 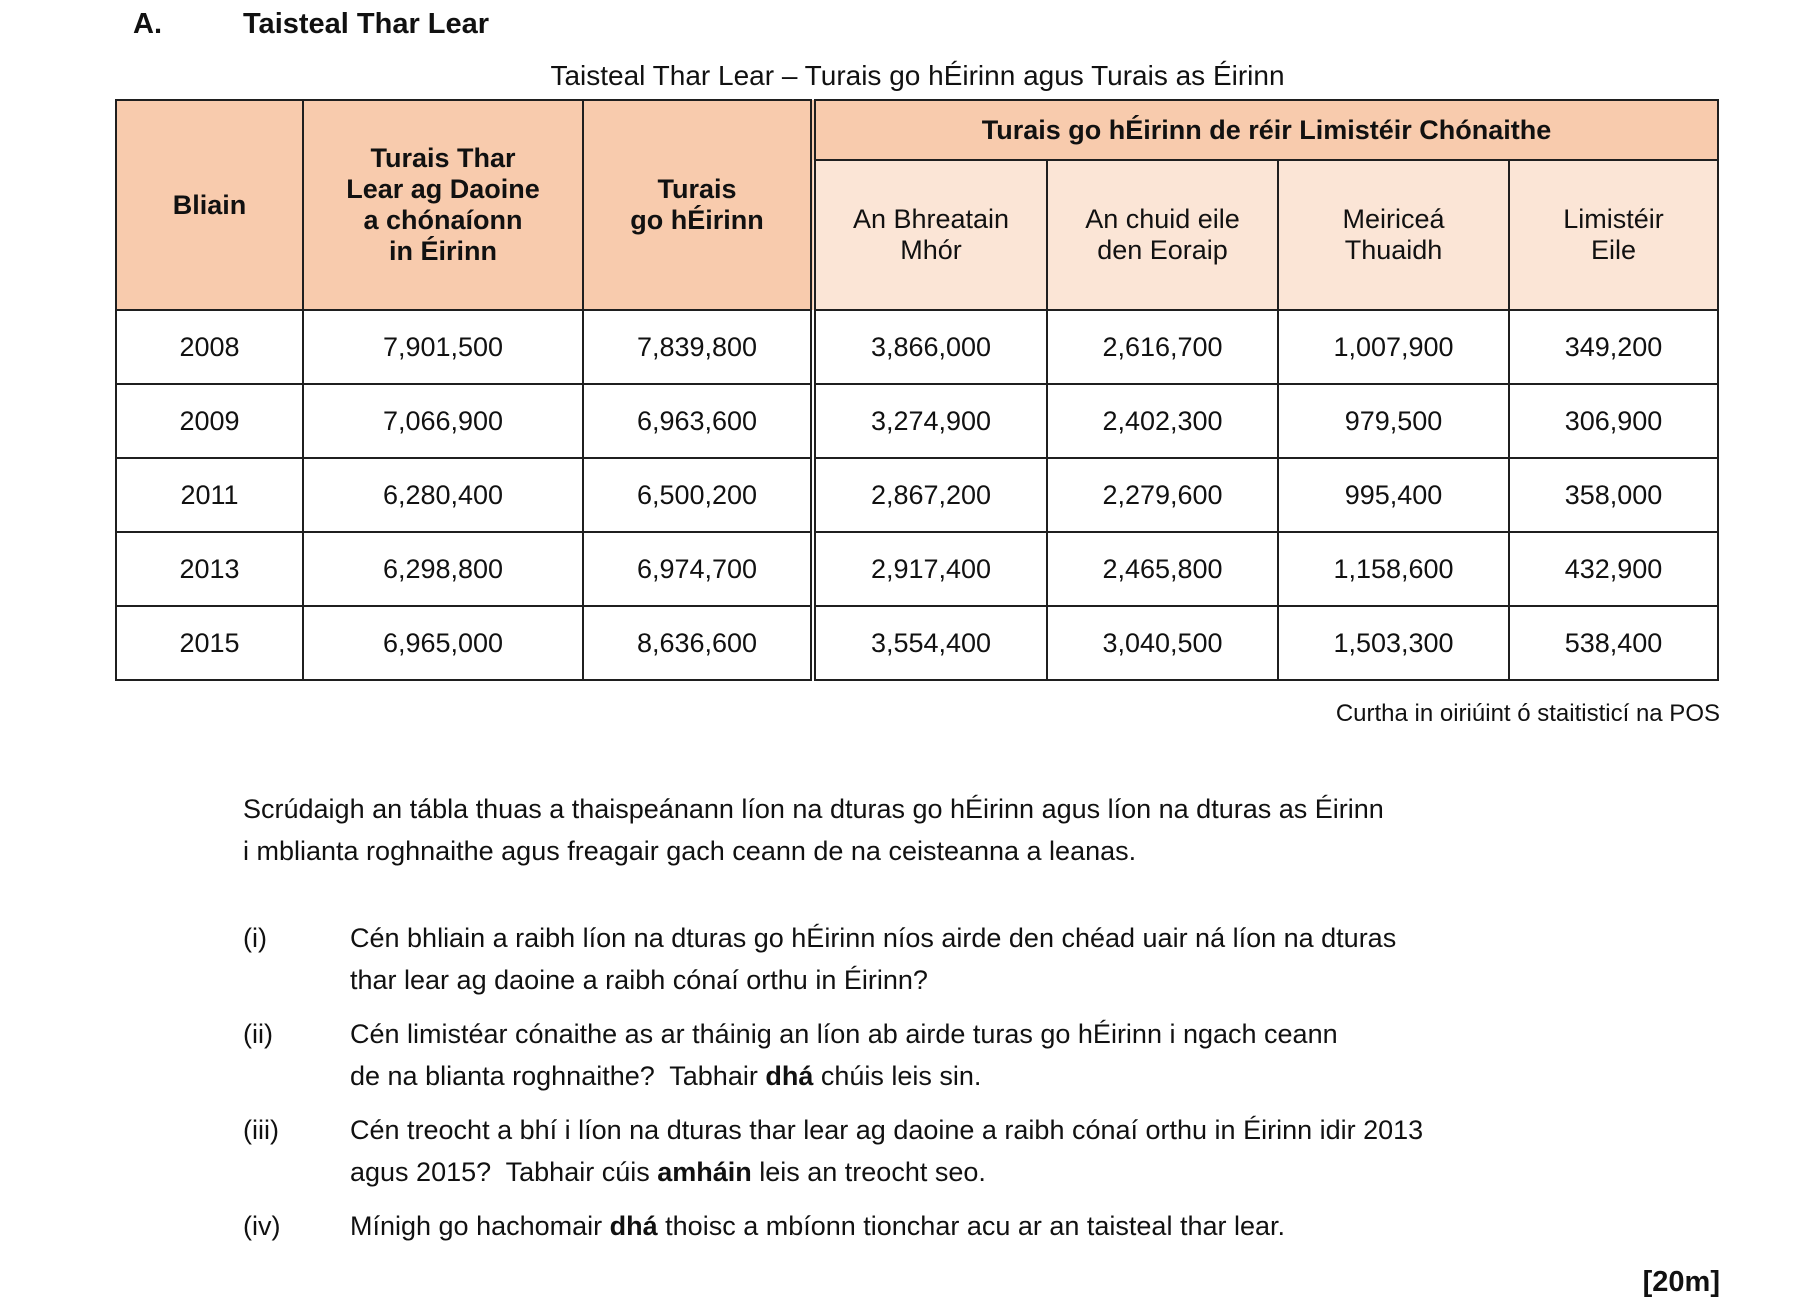 I want to click on value-cell: 6,500,200, so click(x=698, y=495).